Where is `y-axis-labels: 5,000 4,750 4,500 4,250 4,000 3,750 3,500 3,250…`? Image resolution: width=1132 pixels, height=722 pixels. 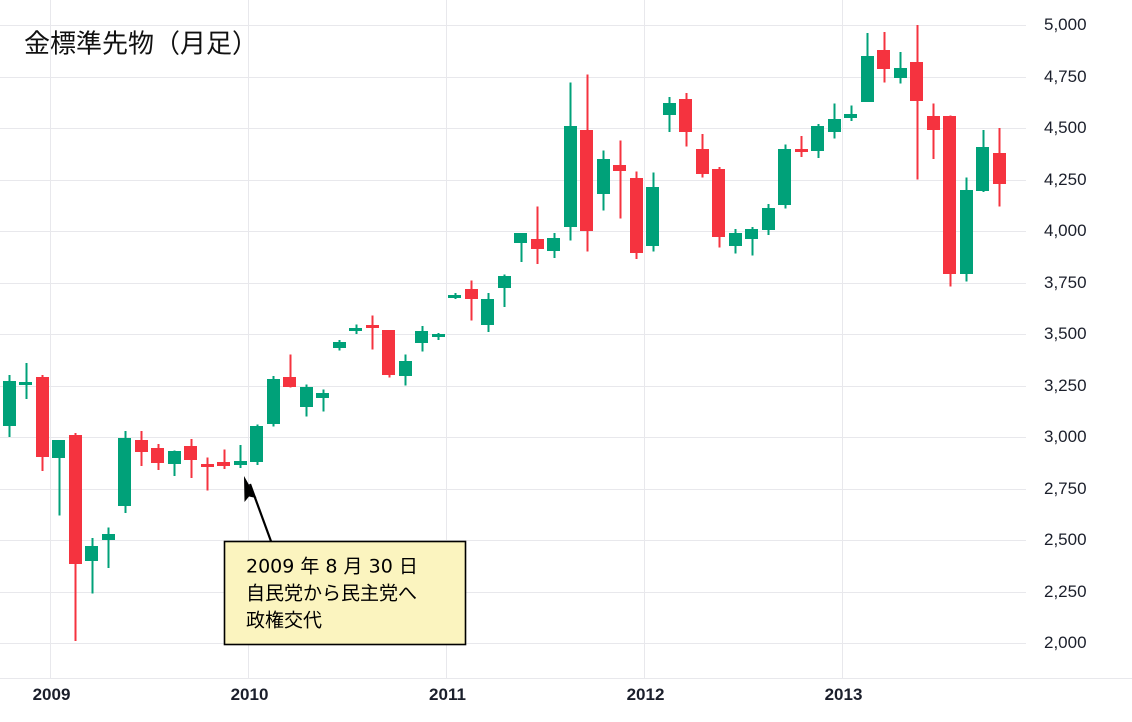 y-axis-labels: 5,000 4,750 4,500 4,250 4,000 3,750 3,500 3,250… is located at coordinates (1065, 333).